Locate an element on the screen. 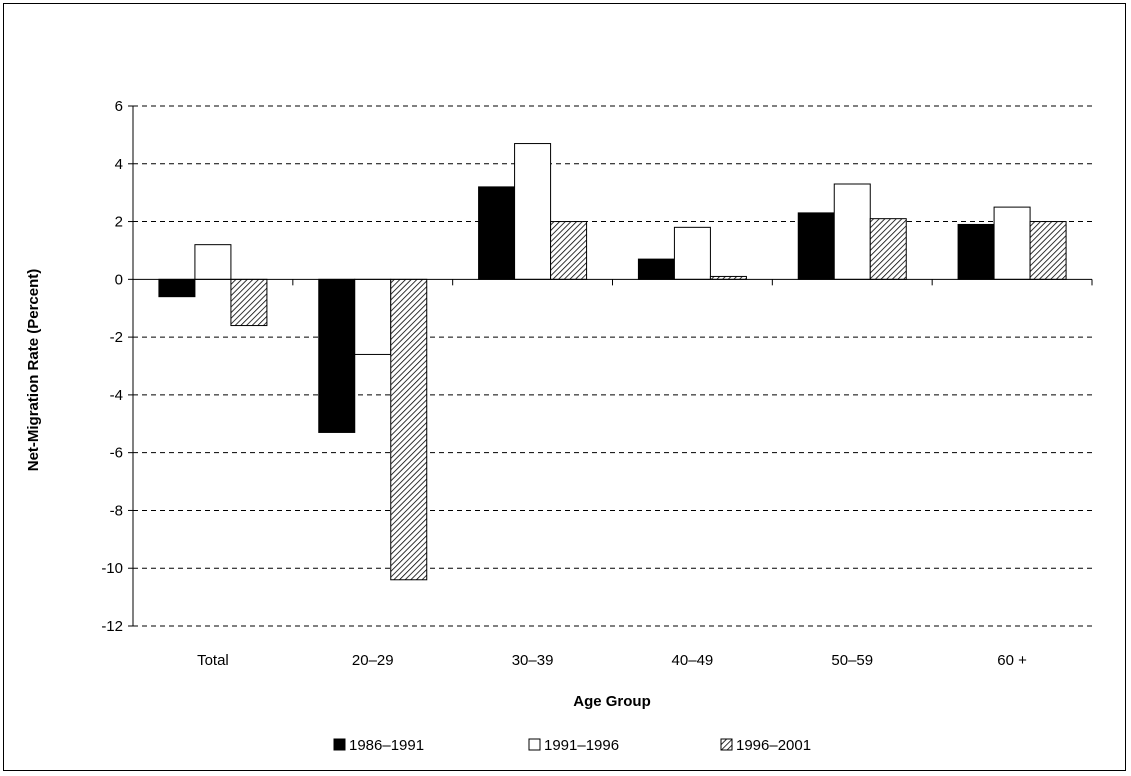 The image size is (1131, 776). y-axis-title: Net-Migration Rate (Percent) is located at coordinates (33, 370).